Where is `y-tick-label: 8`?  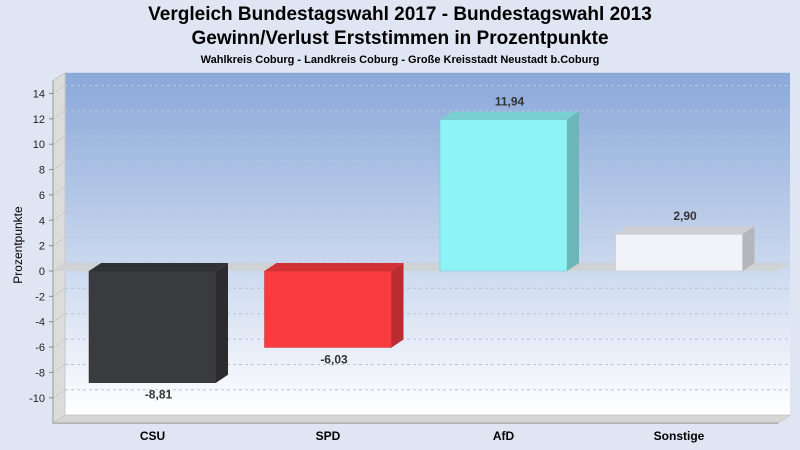
y-tick-label: 8 is located at coordinates (42, 171).